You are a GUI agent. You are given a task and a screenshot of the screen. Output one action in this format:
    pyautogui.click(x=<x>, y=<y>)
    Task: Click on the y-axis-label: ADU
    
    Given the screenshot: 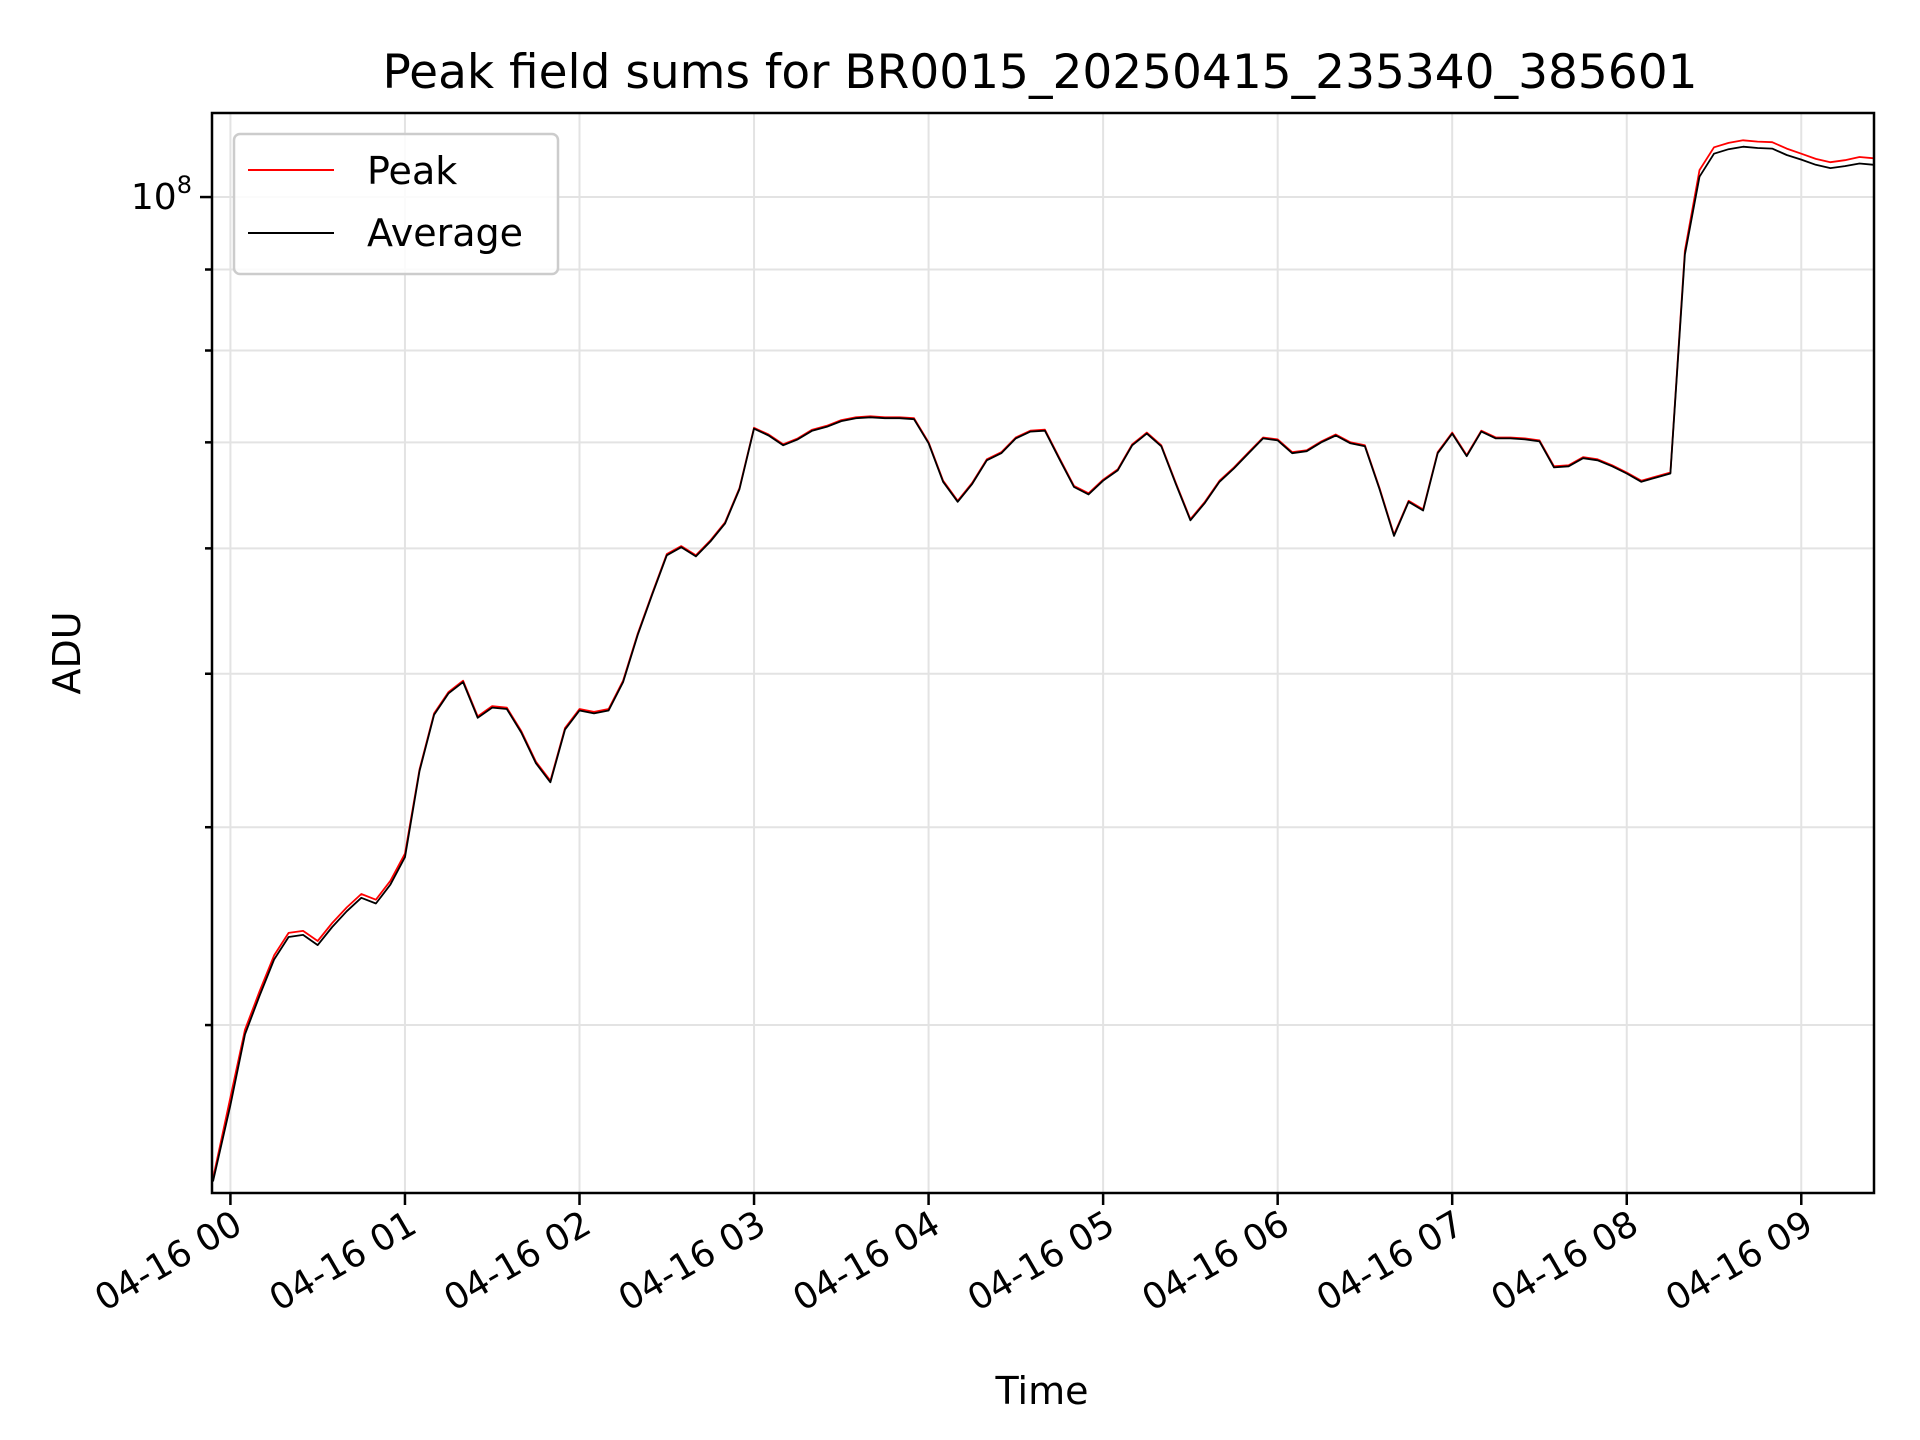 What is the action you would take?
    pyautogui.click(x=67, y=652)
    